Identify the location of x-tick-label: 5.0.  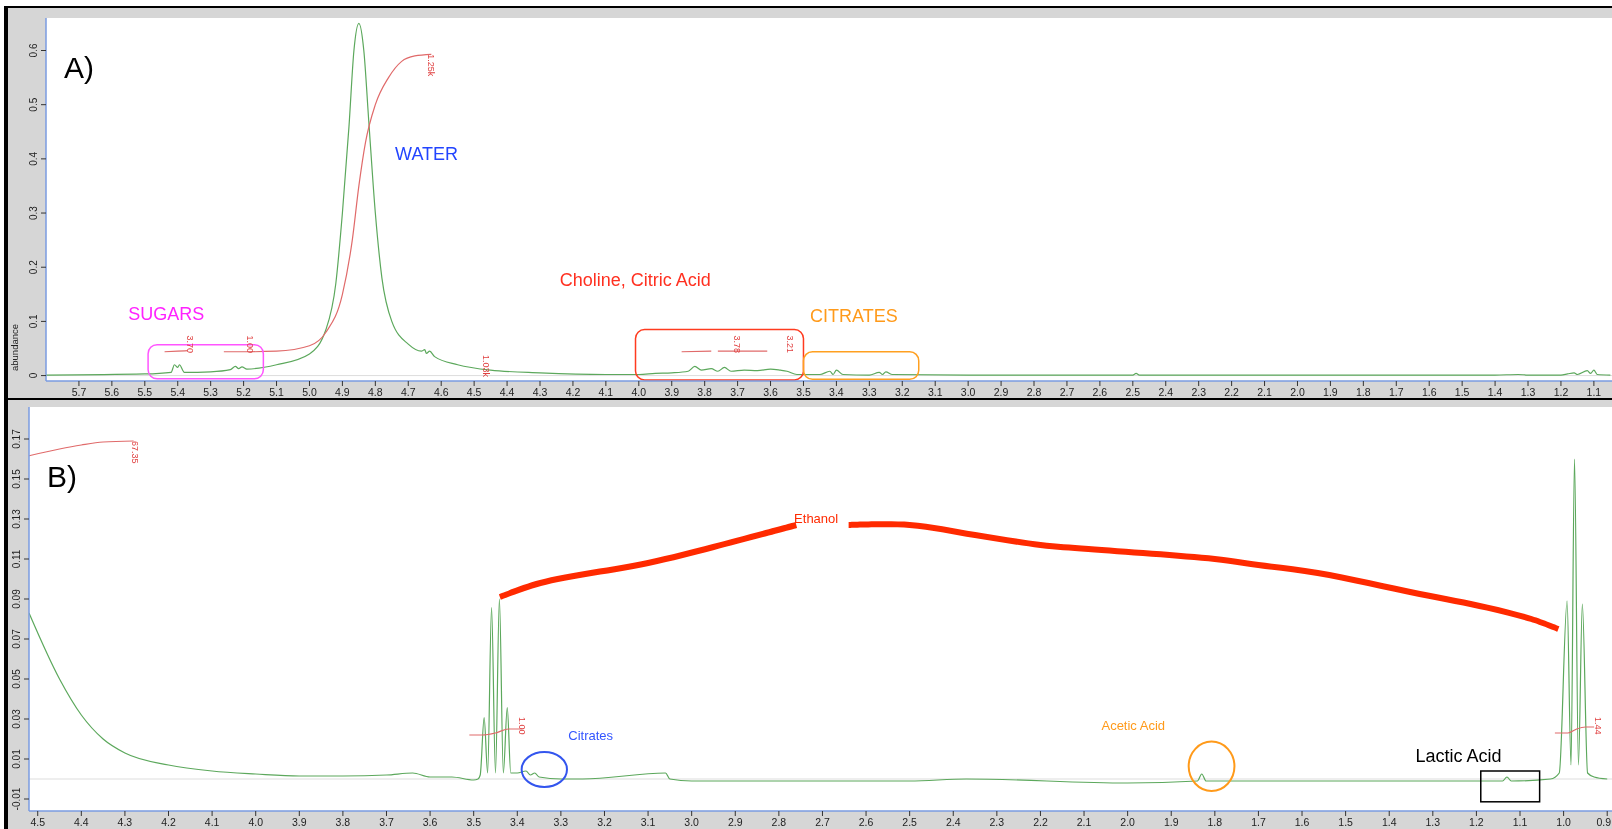
(309, 392).